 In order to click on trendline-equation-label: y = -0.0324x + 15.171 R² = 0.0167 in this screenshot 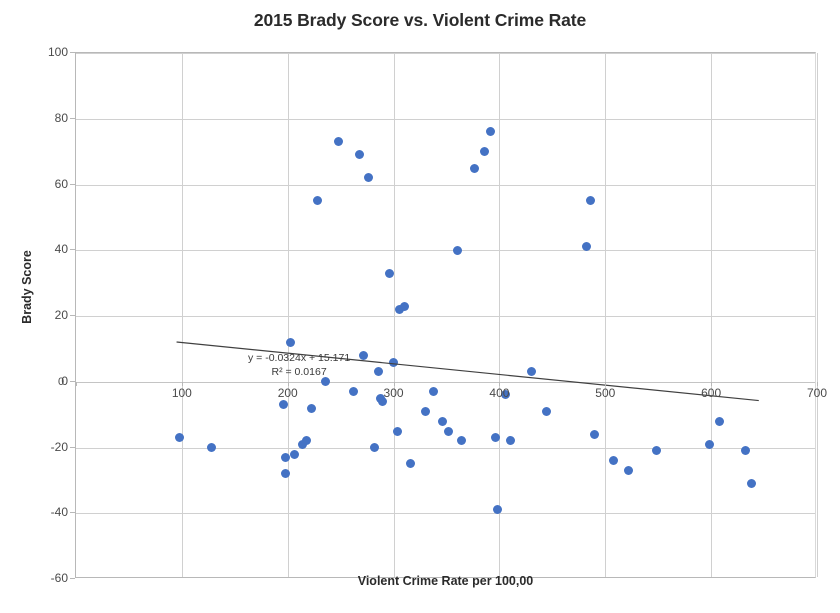, I will do `click(299, 365)`.